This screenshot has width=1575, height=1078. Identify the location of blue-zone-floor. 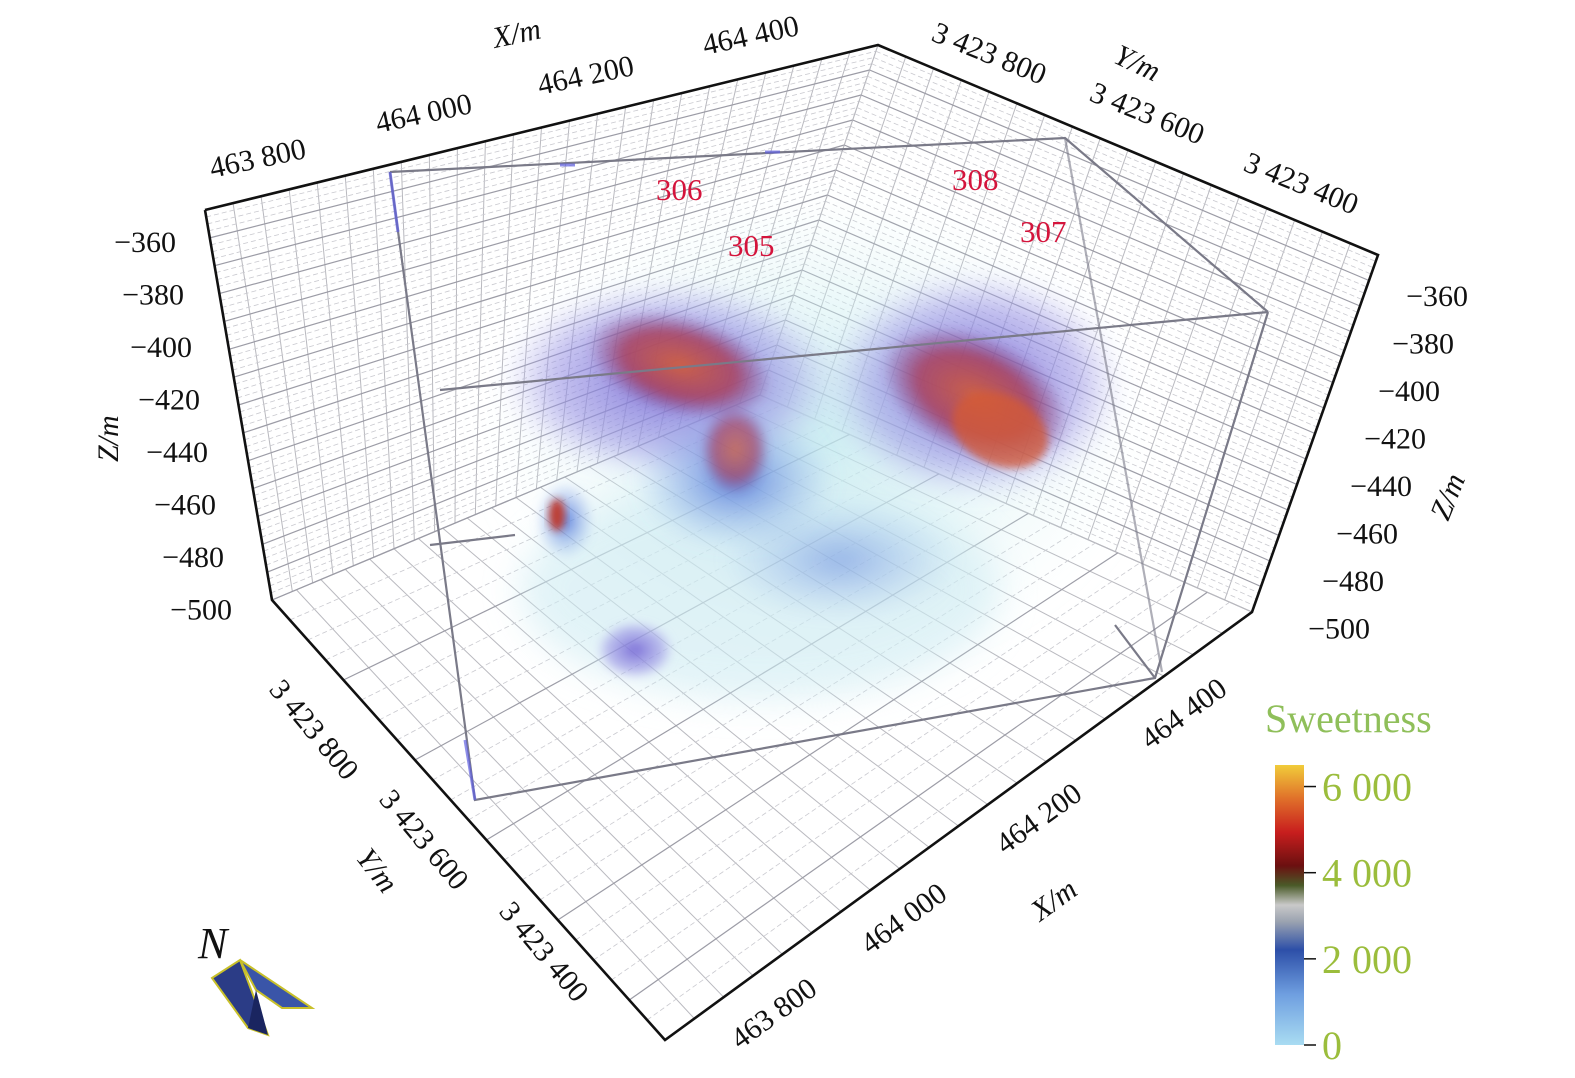
(635, 650).